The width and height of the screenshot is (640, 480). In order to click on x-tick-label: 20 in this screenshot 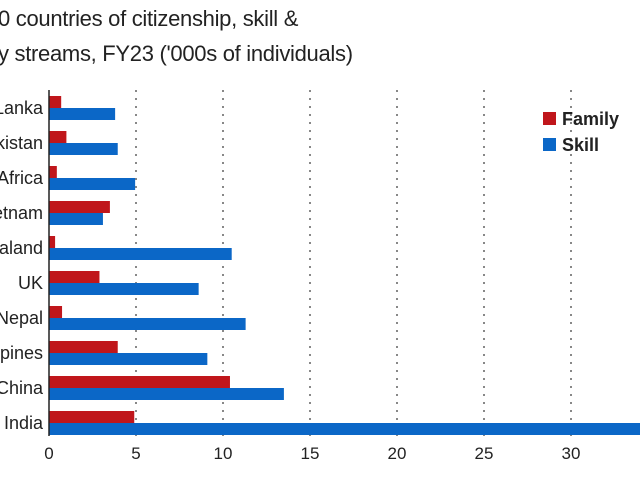, I will do `click(397, 453)`.